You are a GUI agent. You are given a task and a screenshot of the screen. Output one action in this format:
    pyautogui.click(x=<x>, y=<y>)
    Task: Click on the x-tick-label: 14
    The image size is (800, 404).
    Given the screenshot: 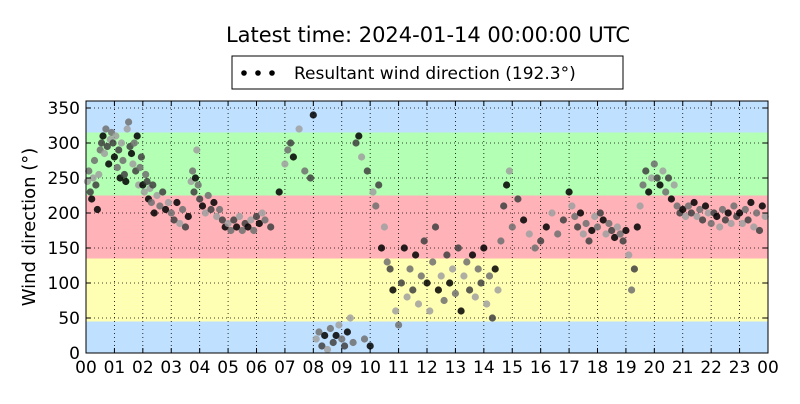 What is the action you would take?
    pyautogui.click(x=484, y=368)
    